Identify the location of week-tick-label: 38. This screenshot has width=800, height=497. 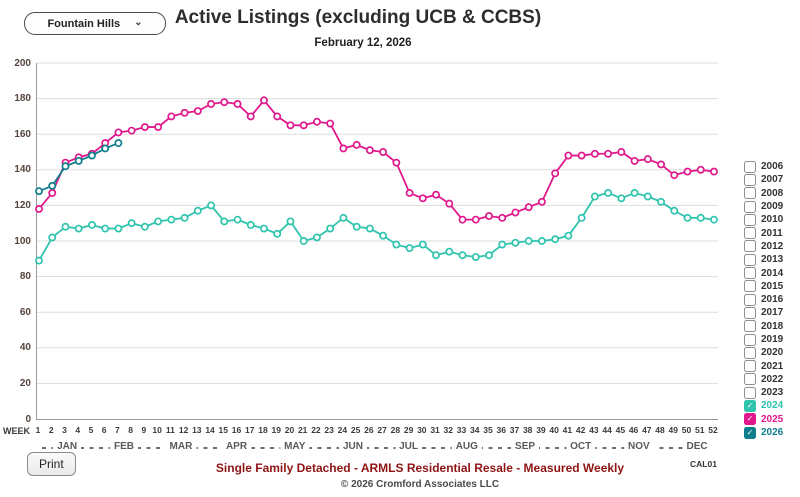
(527, 430).